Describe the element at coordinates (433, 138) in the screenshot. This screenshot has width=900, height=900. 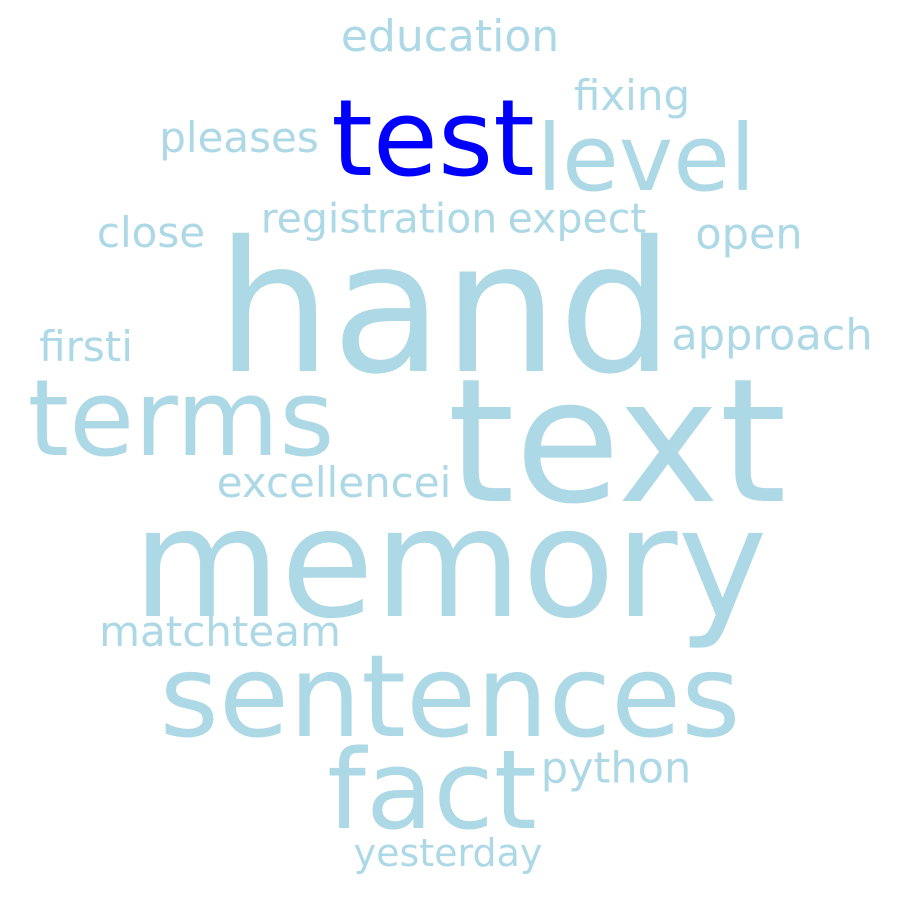
I see `word-test: test` at that location.